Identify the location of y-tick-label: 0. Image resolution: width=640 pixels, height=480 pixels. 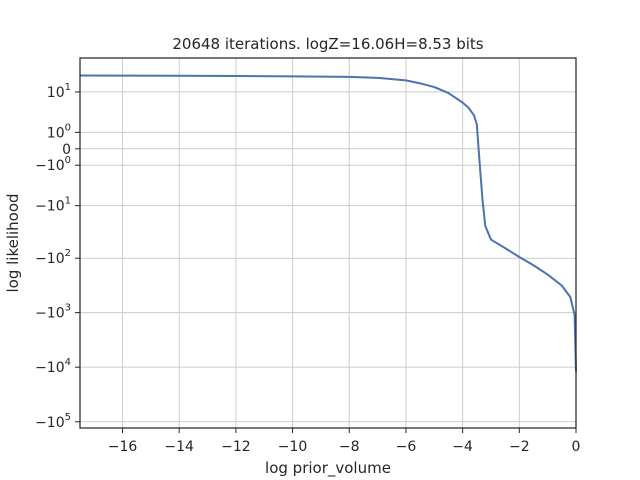
(66, 150).